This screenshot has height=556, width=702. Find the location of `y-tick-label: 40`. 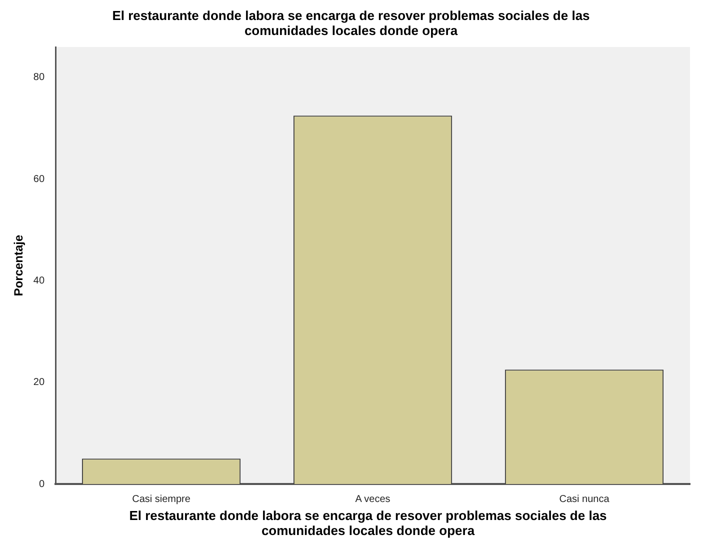

y-tick-label: 40 is located at coordinates (39, 280).